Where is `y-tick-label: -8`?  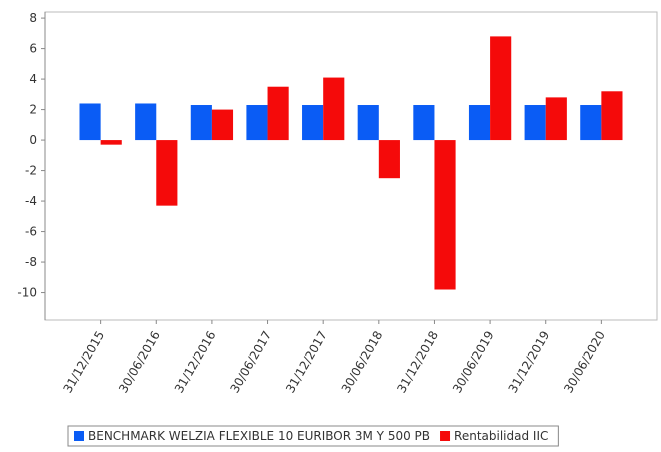
y-tick-label: -8 is located at coordinates (31, 262).